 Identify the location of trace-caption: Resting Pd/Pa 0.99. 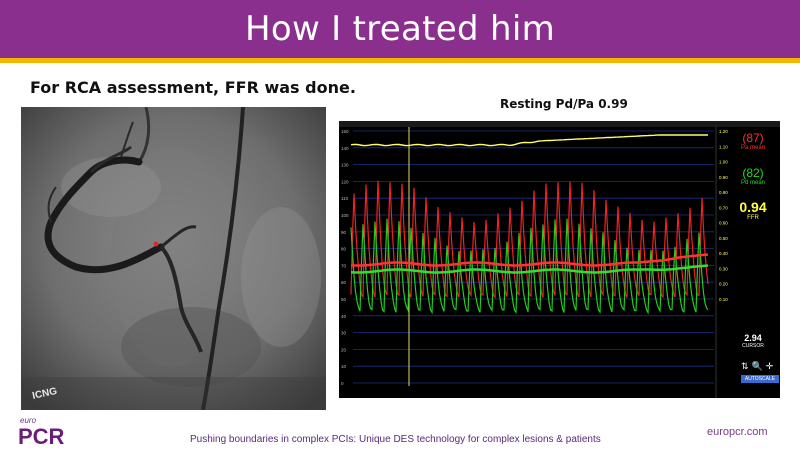
(564, 104).